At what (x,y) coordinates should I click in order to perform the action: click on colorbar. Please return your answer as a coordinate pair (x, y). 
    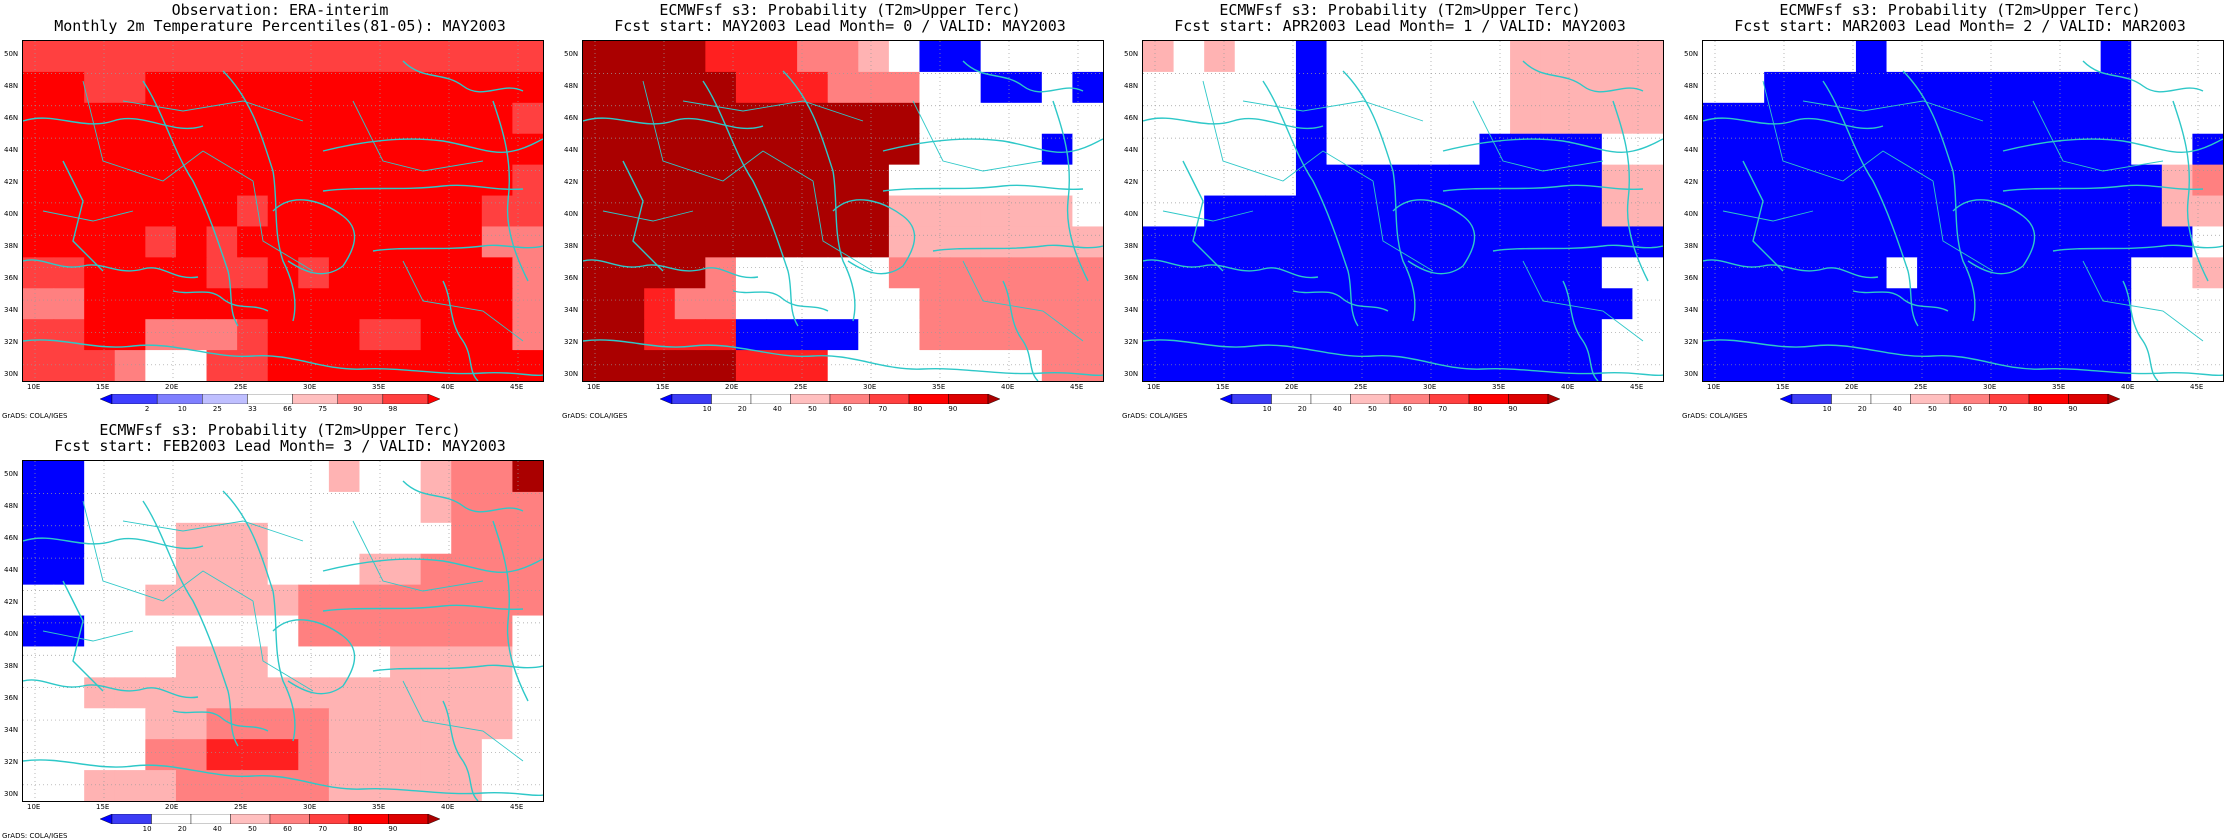
    Looking at the image, I should click on (1390, 399).